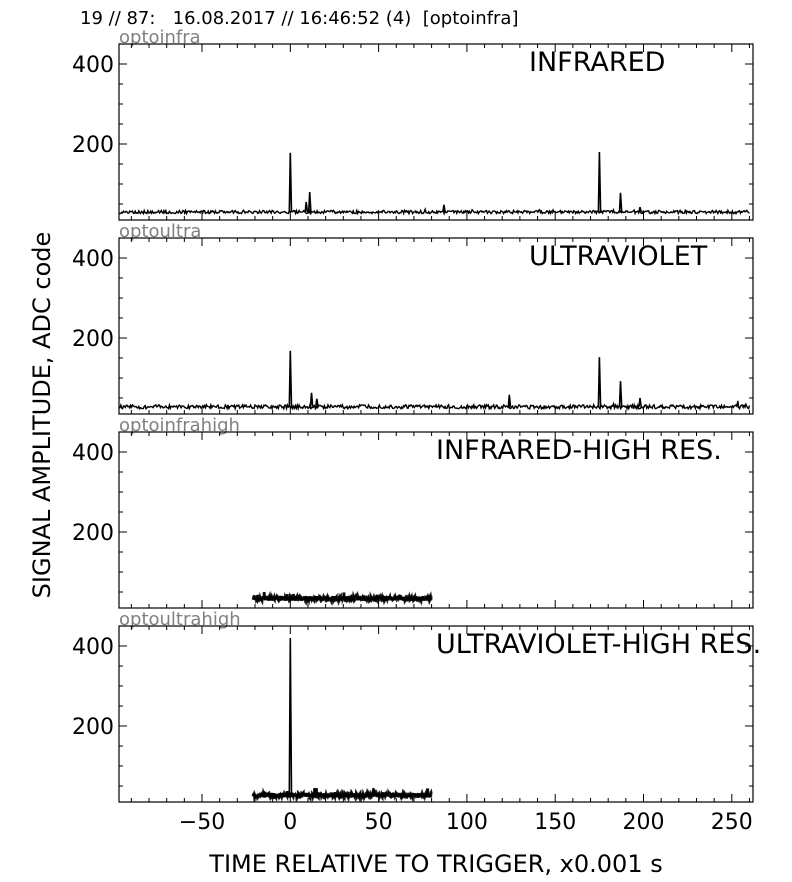  I want to click on subplot-label: optoinfra, so click(160, 37).